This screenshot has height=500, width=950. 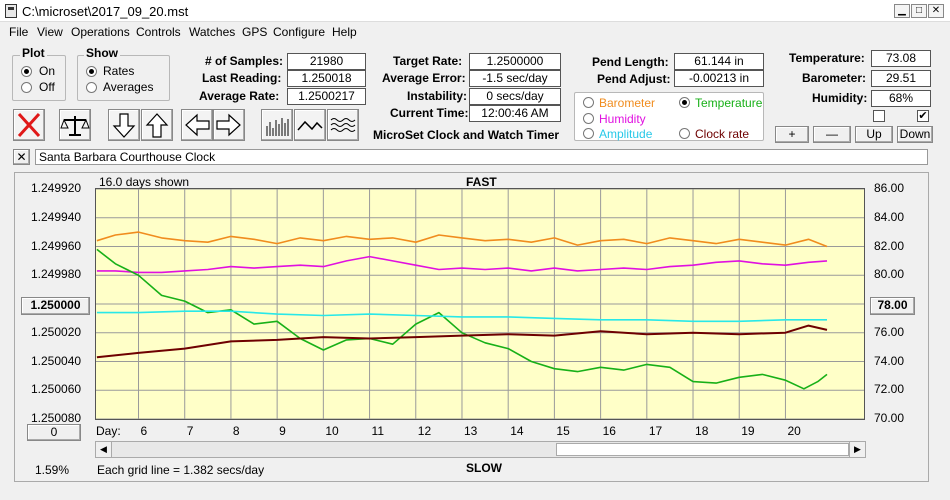 I want to click on maximize-button: □, so click(x=919, y=11).